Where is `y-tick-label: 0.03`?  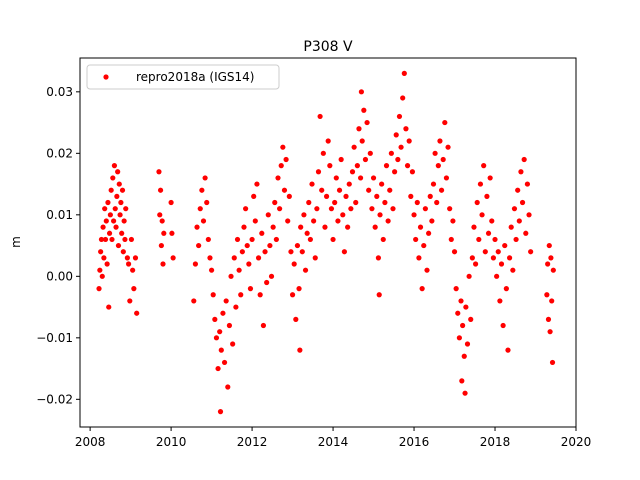
y-tick-label: 0.03 is located at coordinates (59, 92).